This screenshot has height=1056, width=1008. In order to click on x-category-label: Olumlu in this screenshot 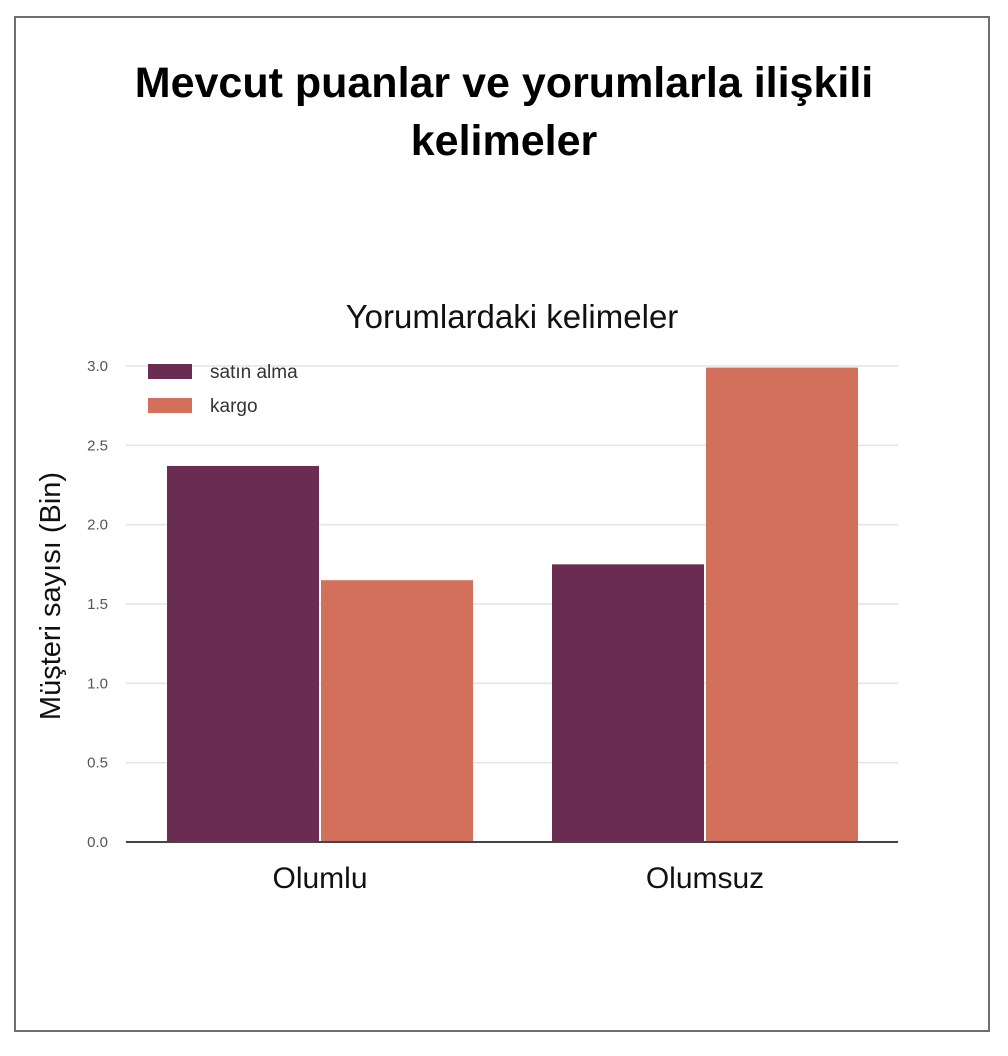, I will do `click(319, 878)`.